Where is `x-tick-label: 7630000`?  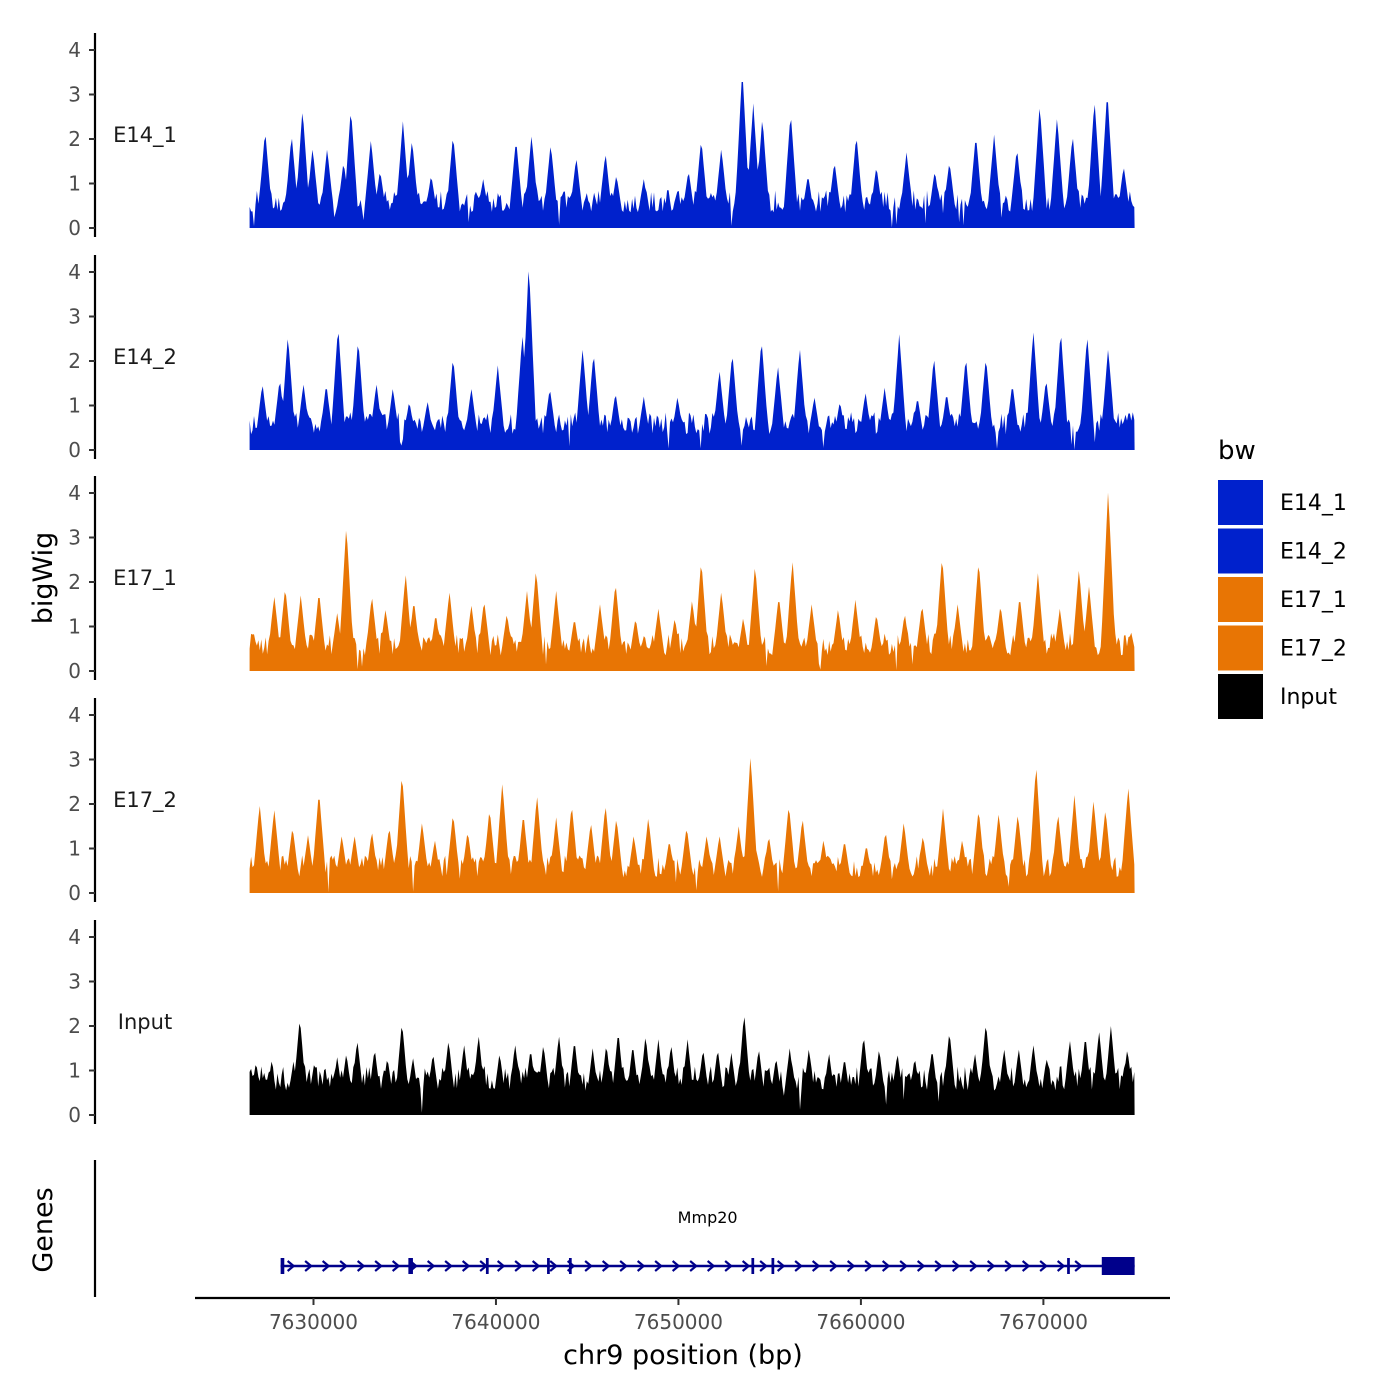 x-tick-label: 7630000 is located at coordinates (313, 1322).